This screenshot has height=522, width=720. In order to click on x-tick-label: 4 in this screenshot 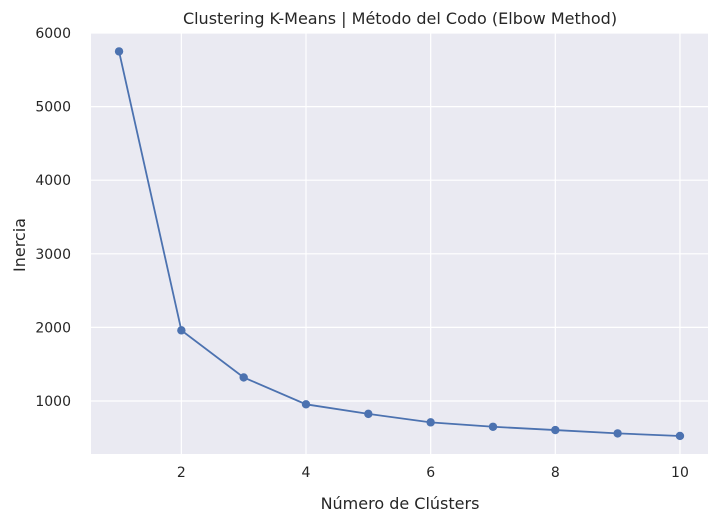, I will do `click(306, 473)`.